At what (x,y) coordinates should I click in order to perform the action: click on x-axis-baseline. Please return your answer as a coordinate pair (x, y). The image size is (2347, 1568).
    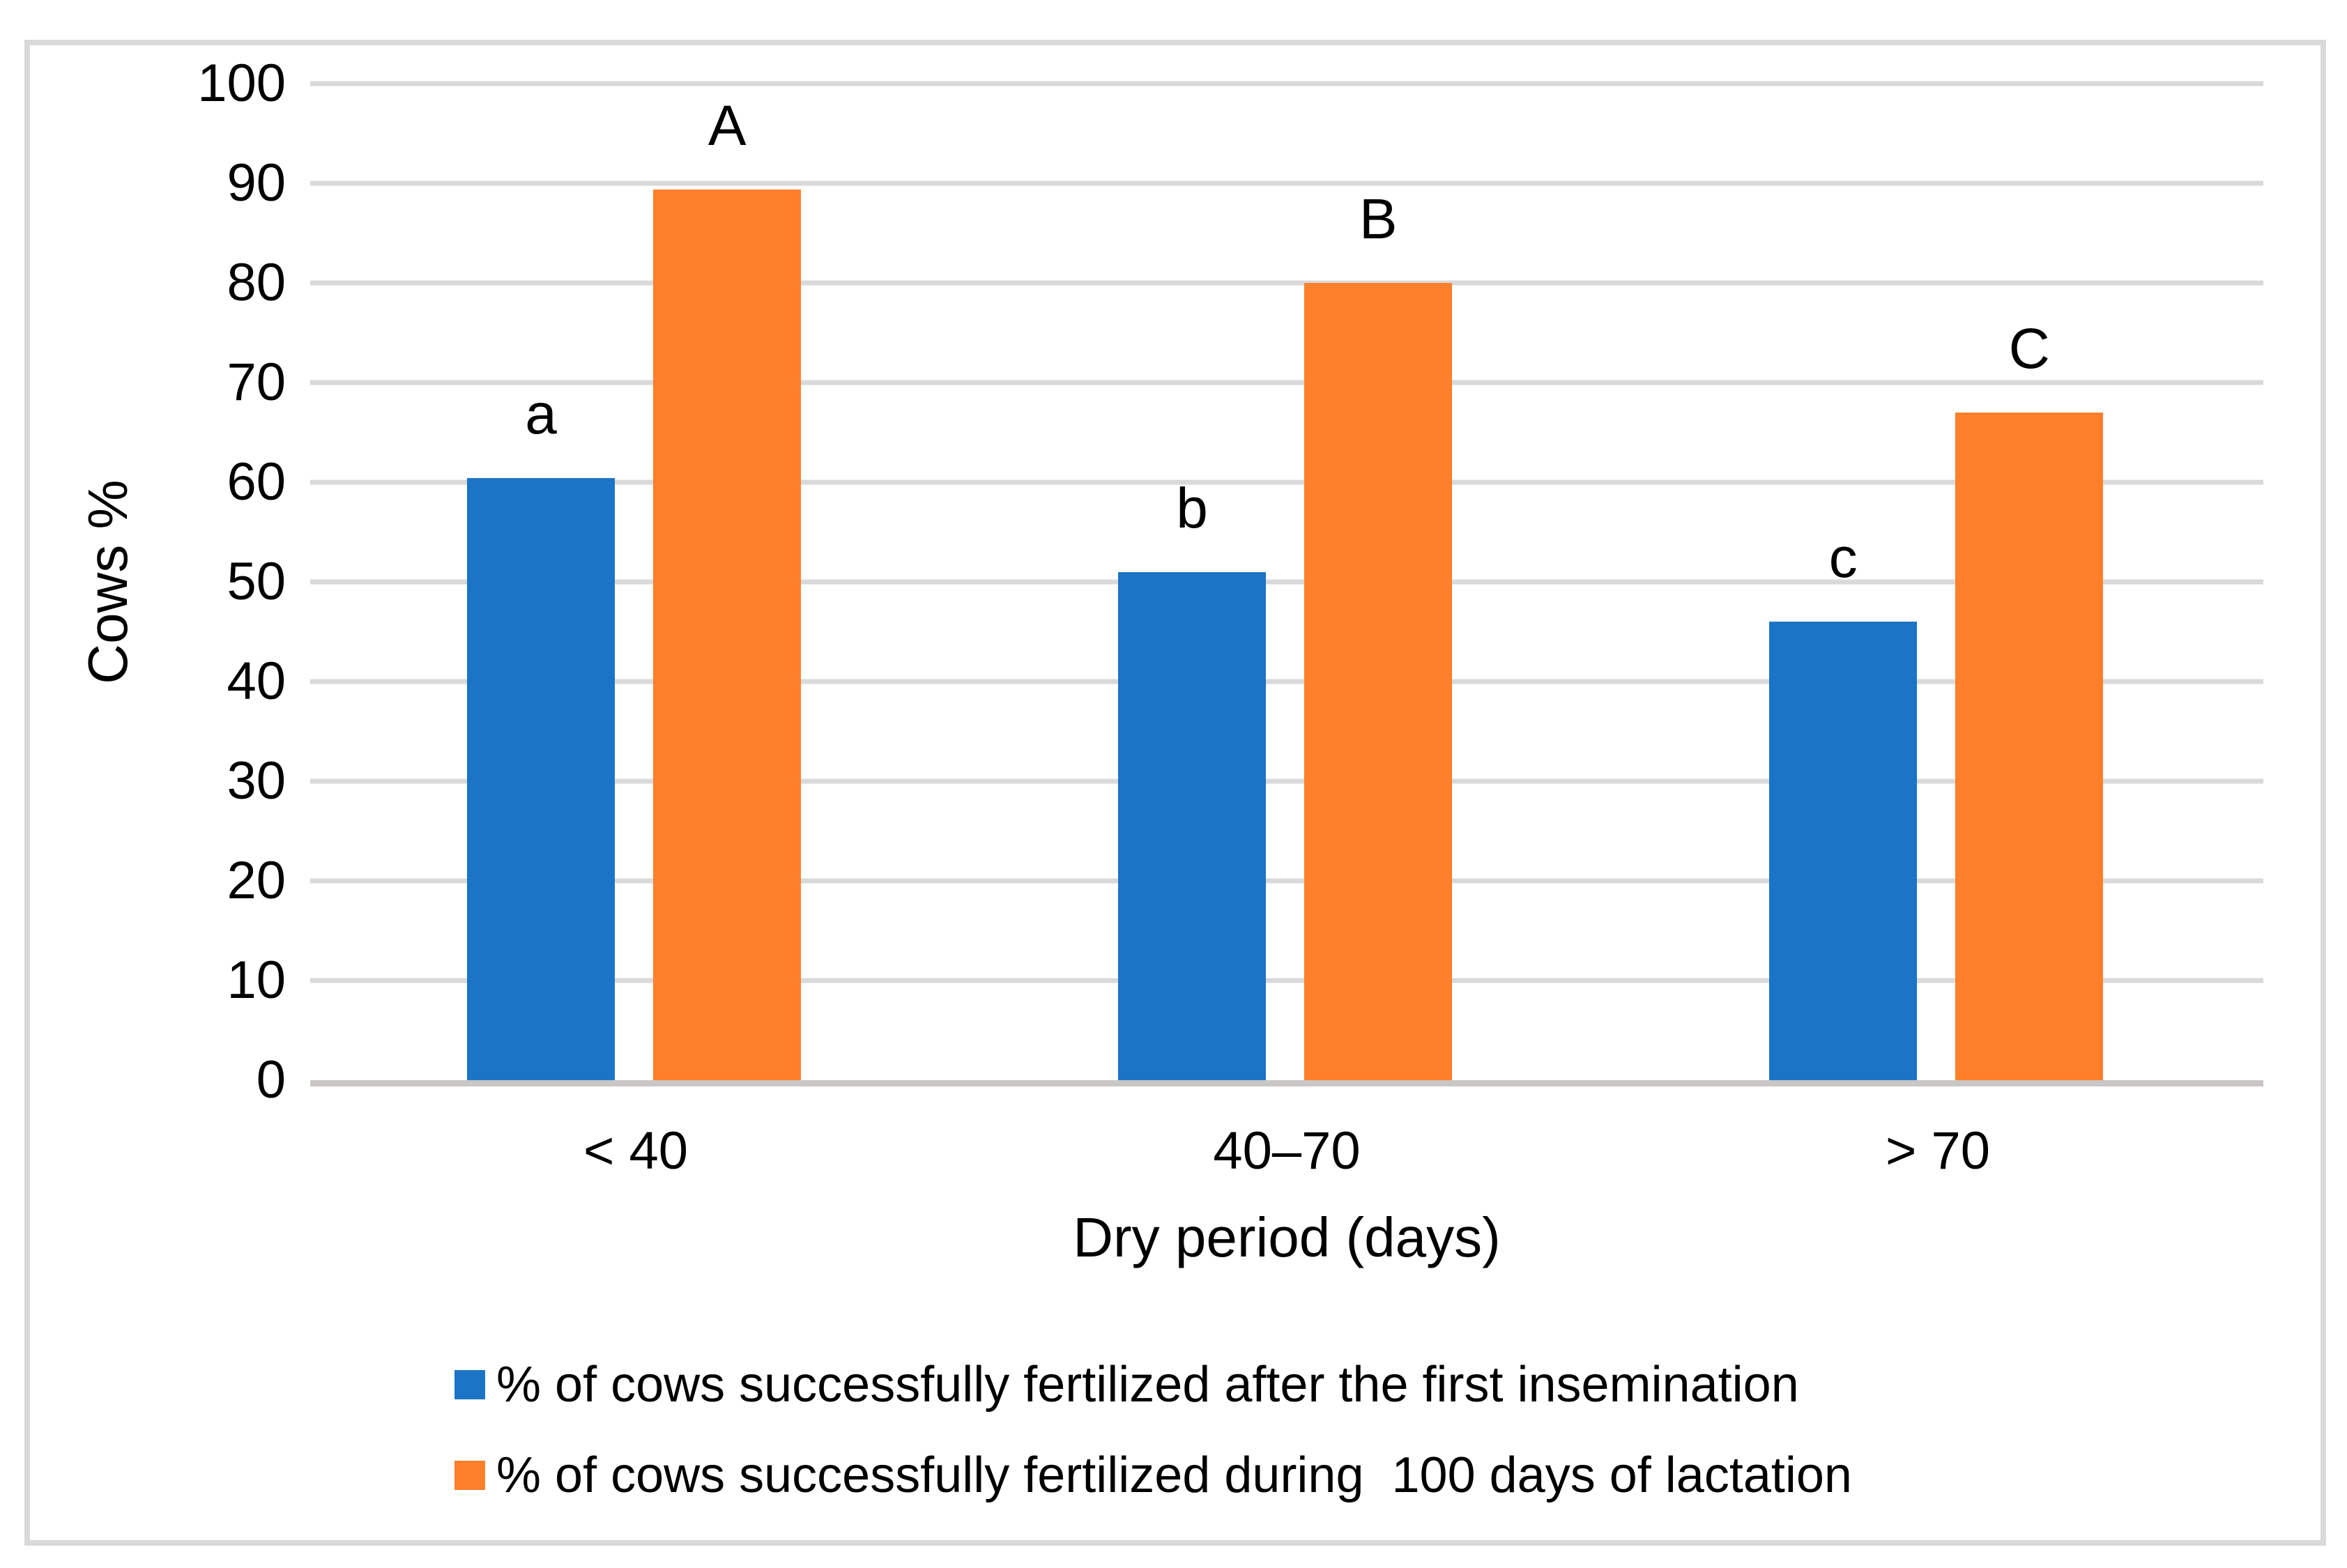
    Looking at the image, I should click on (1286, 1083).